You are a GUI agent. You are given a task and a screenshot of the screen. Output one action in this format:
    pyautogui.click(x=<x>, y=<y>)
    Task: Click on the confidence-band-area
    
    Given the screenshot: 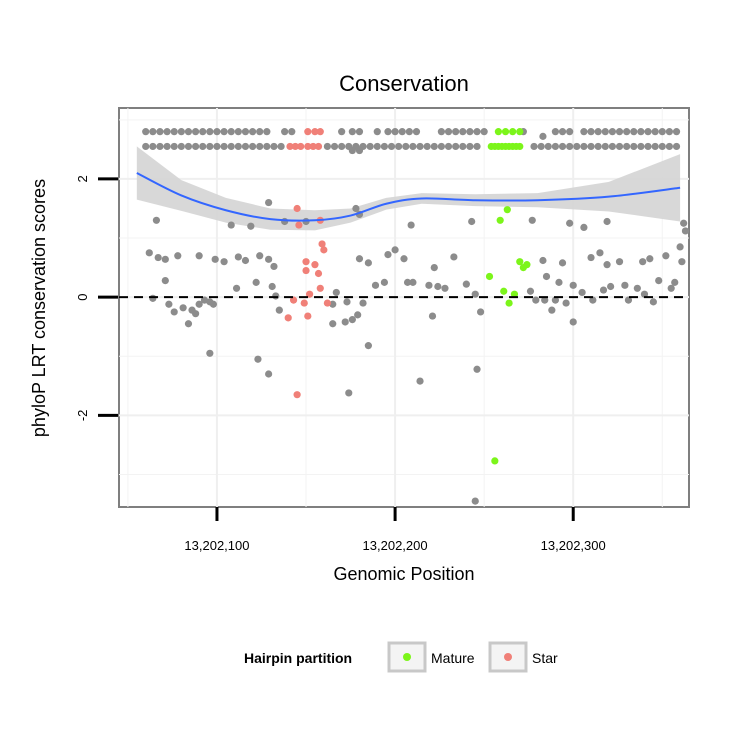 What is the action you would take?
    pyautogui.click(x=408, y=188)
    